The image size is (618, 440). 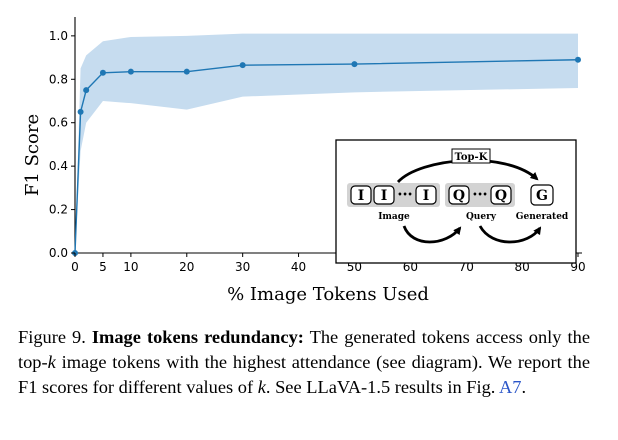 I want to click on y-tick-label: 0.8, so click(x=58, y=79).